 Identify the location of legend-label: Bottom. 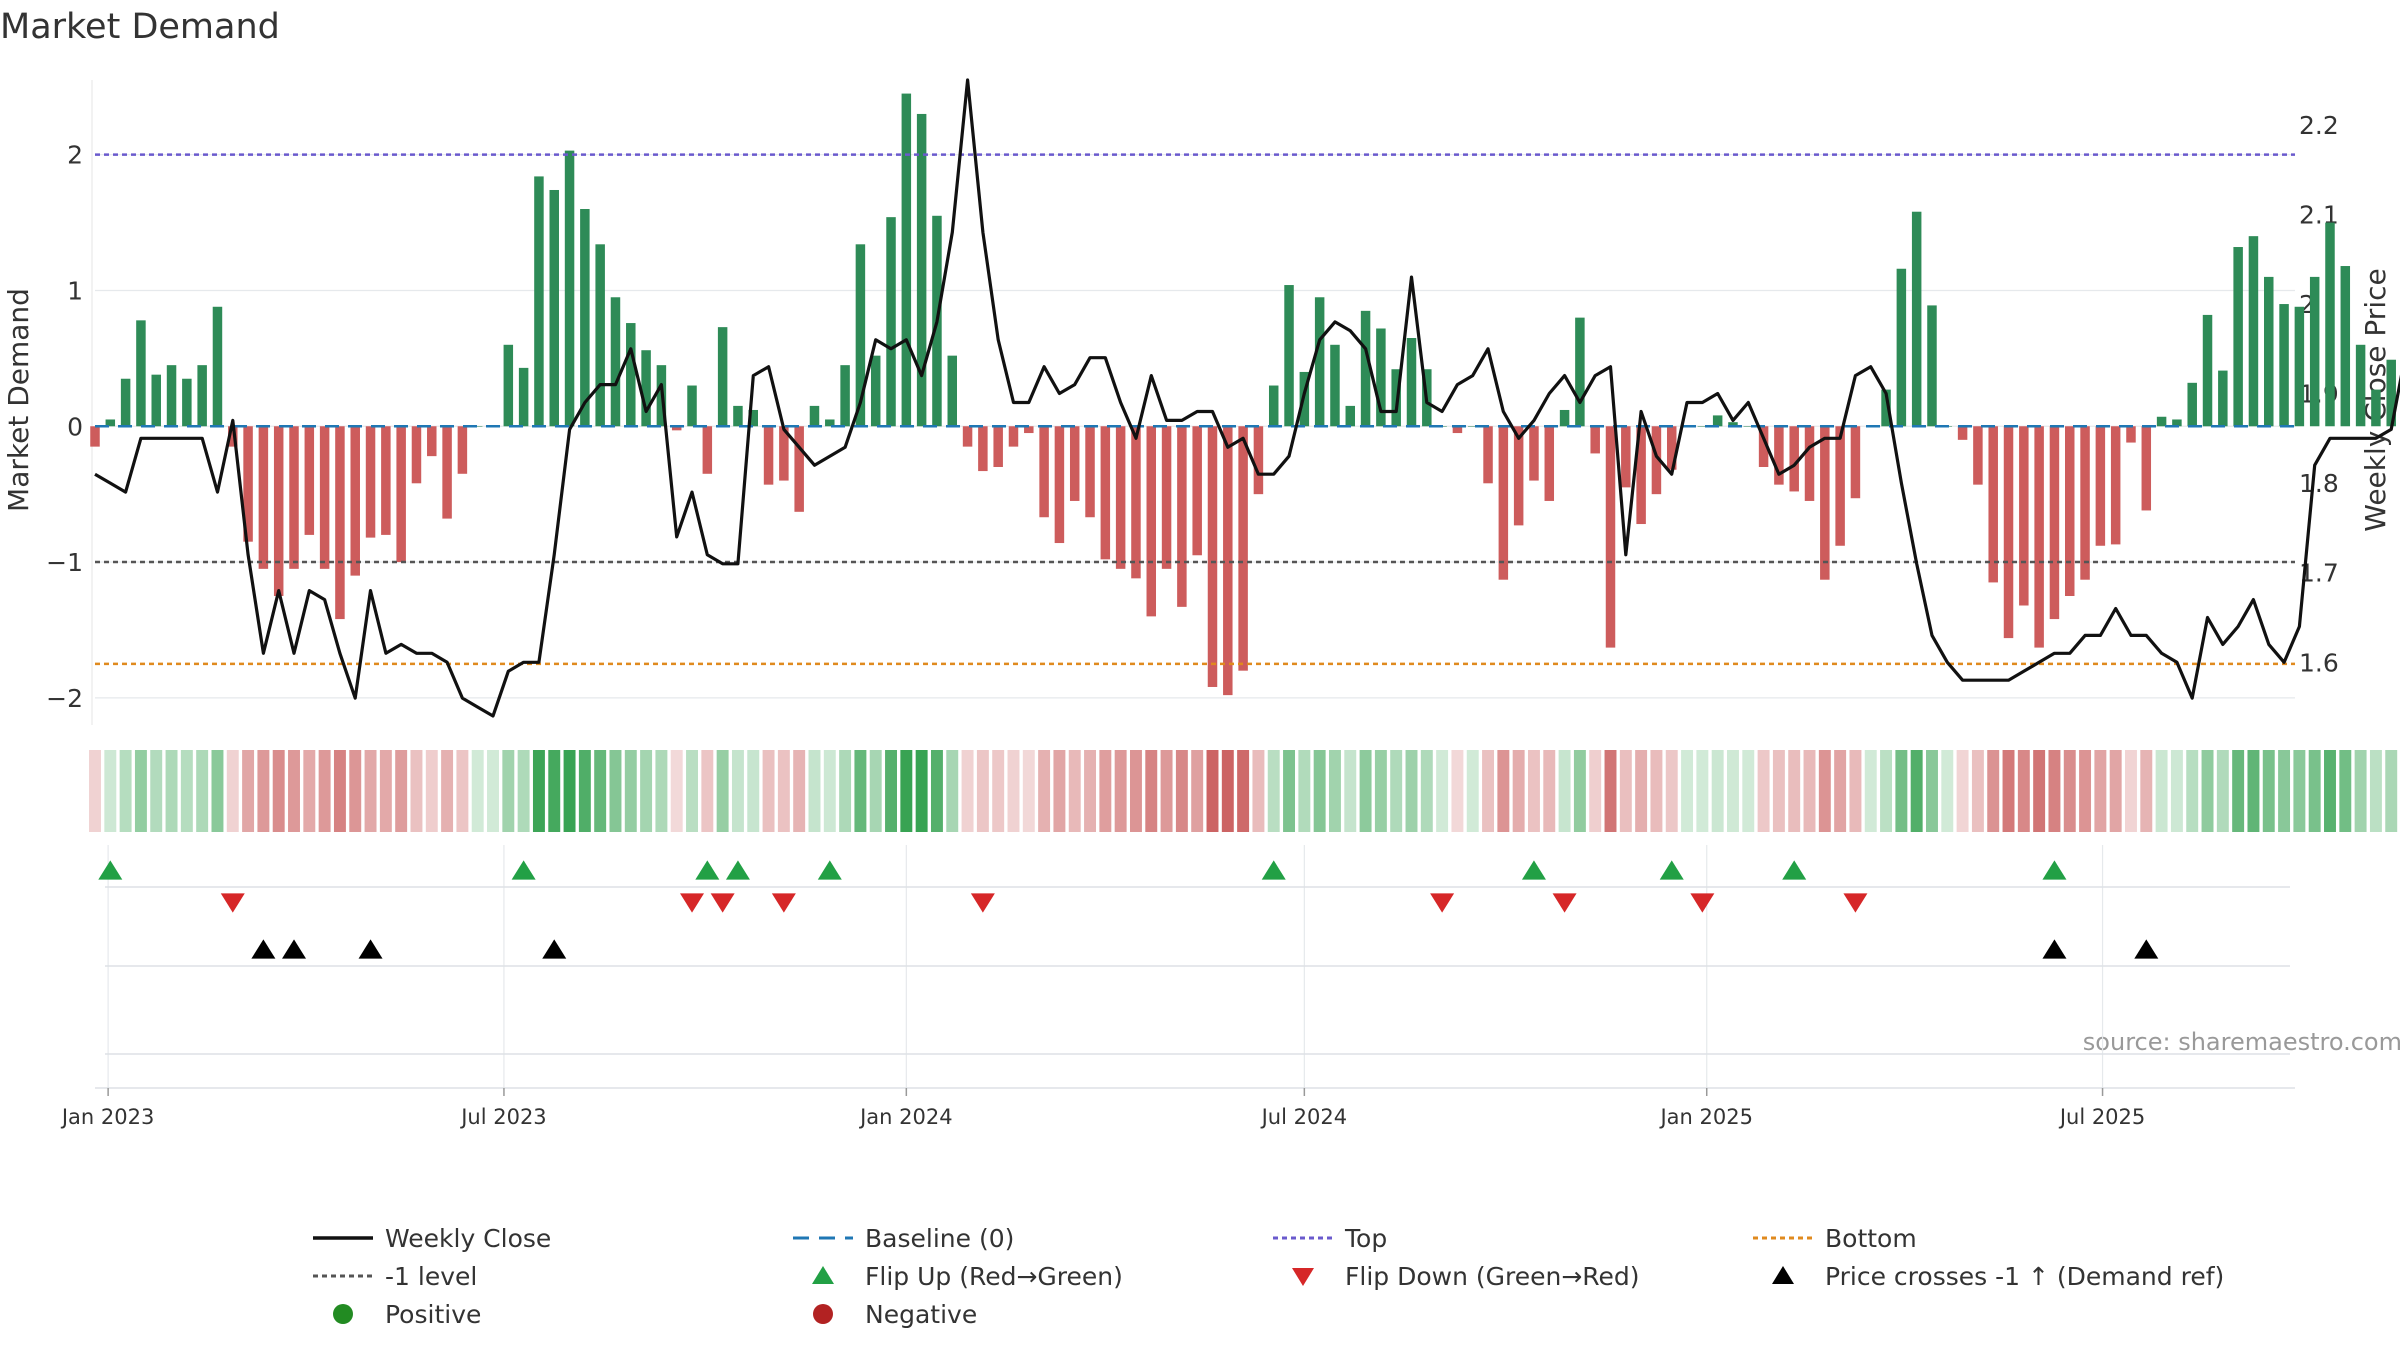
(1871, 1238).